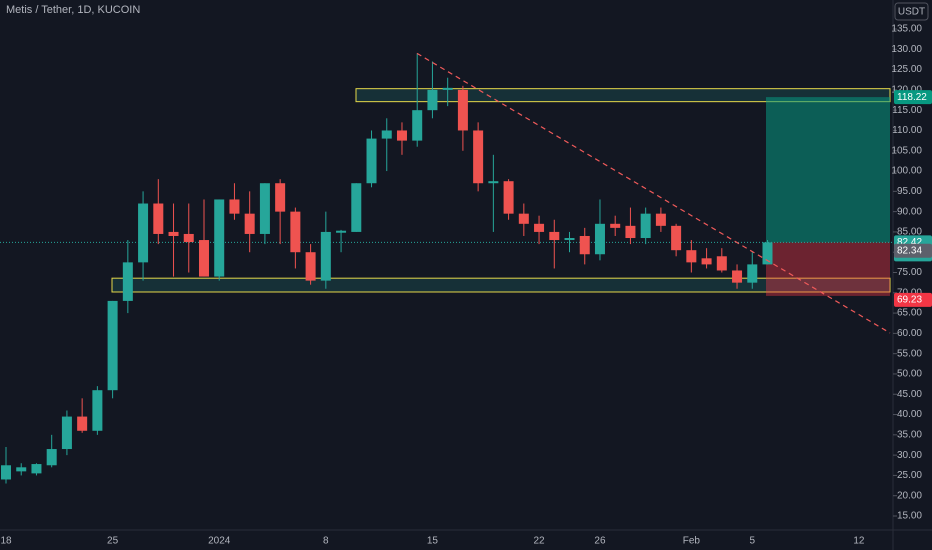 The image size is (932, 550). What do you see at coordinates (909, 374) in the screenshot?
I see `y-tick-label: 50.00` at bounding box center [909, 374].